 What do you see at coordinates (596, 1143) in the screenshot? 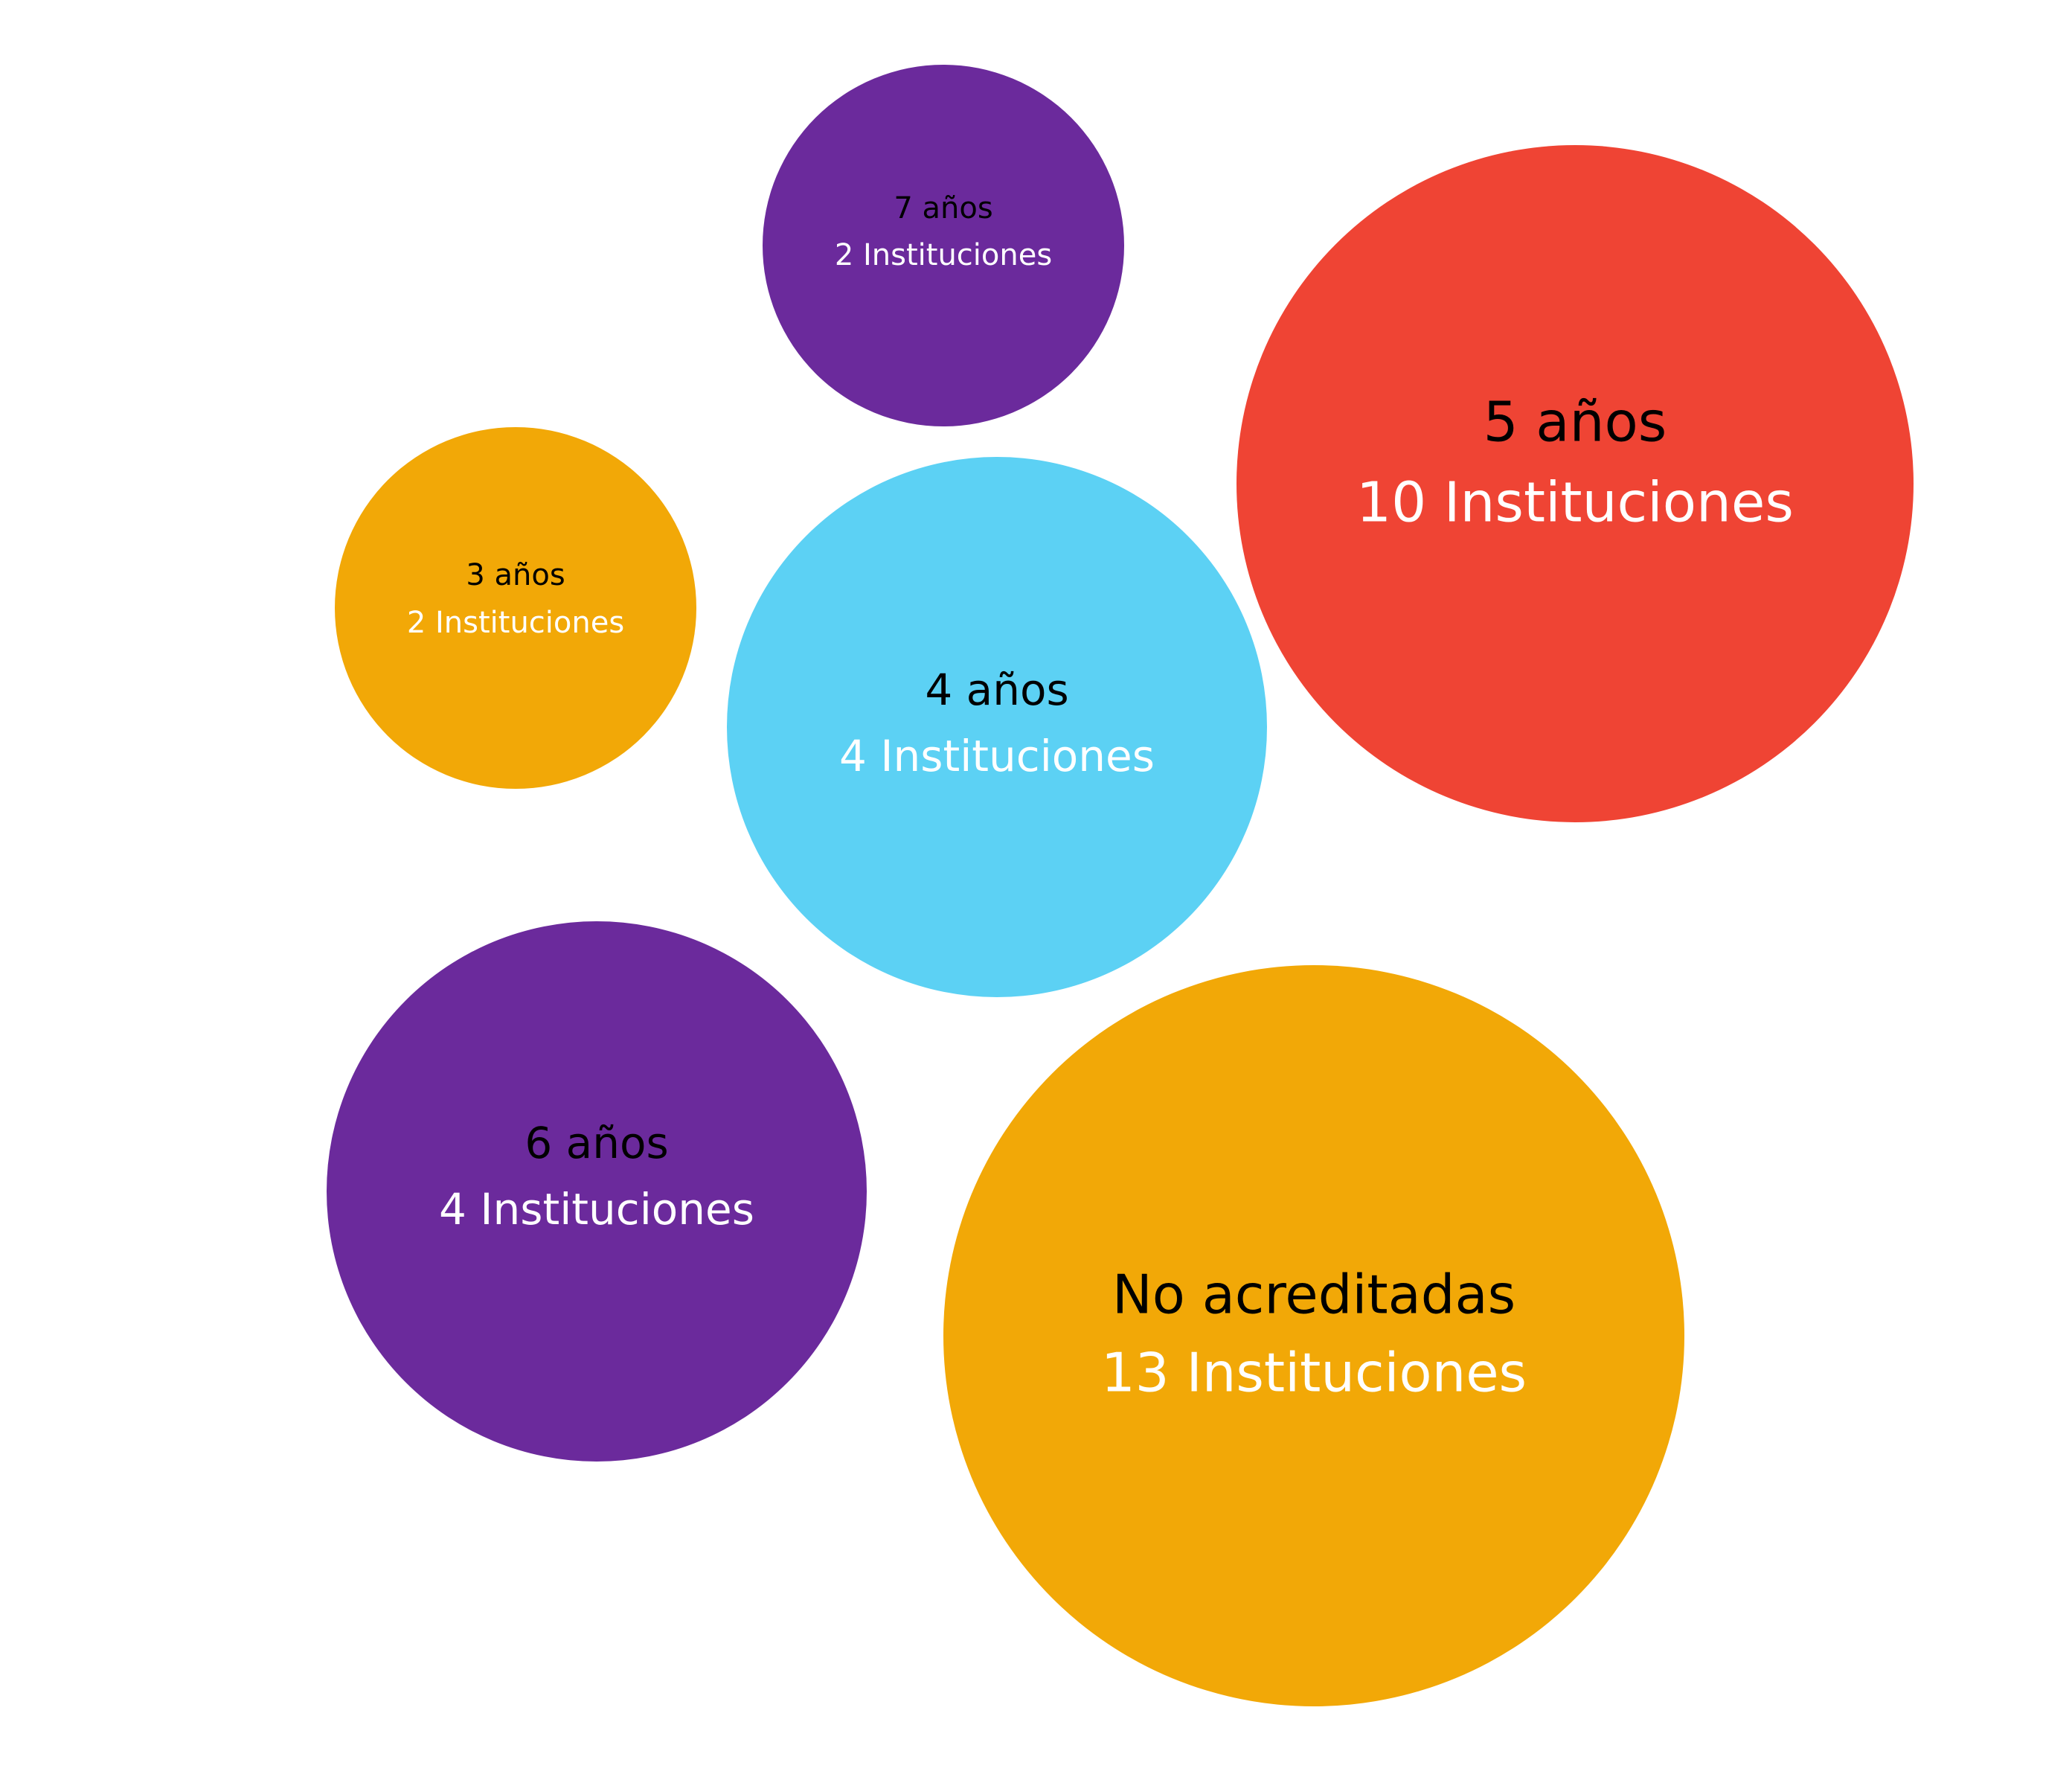
I see `bubble-category-label: 6 años` at bounding box center [596, 1143].